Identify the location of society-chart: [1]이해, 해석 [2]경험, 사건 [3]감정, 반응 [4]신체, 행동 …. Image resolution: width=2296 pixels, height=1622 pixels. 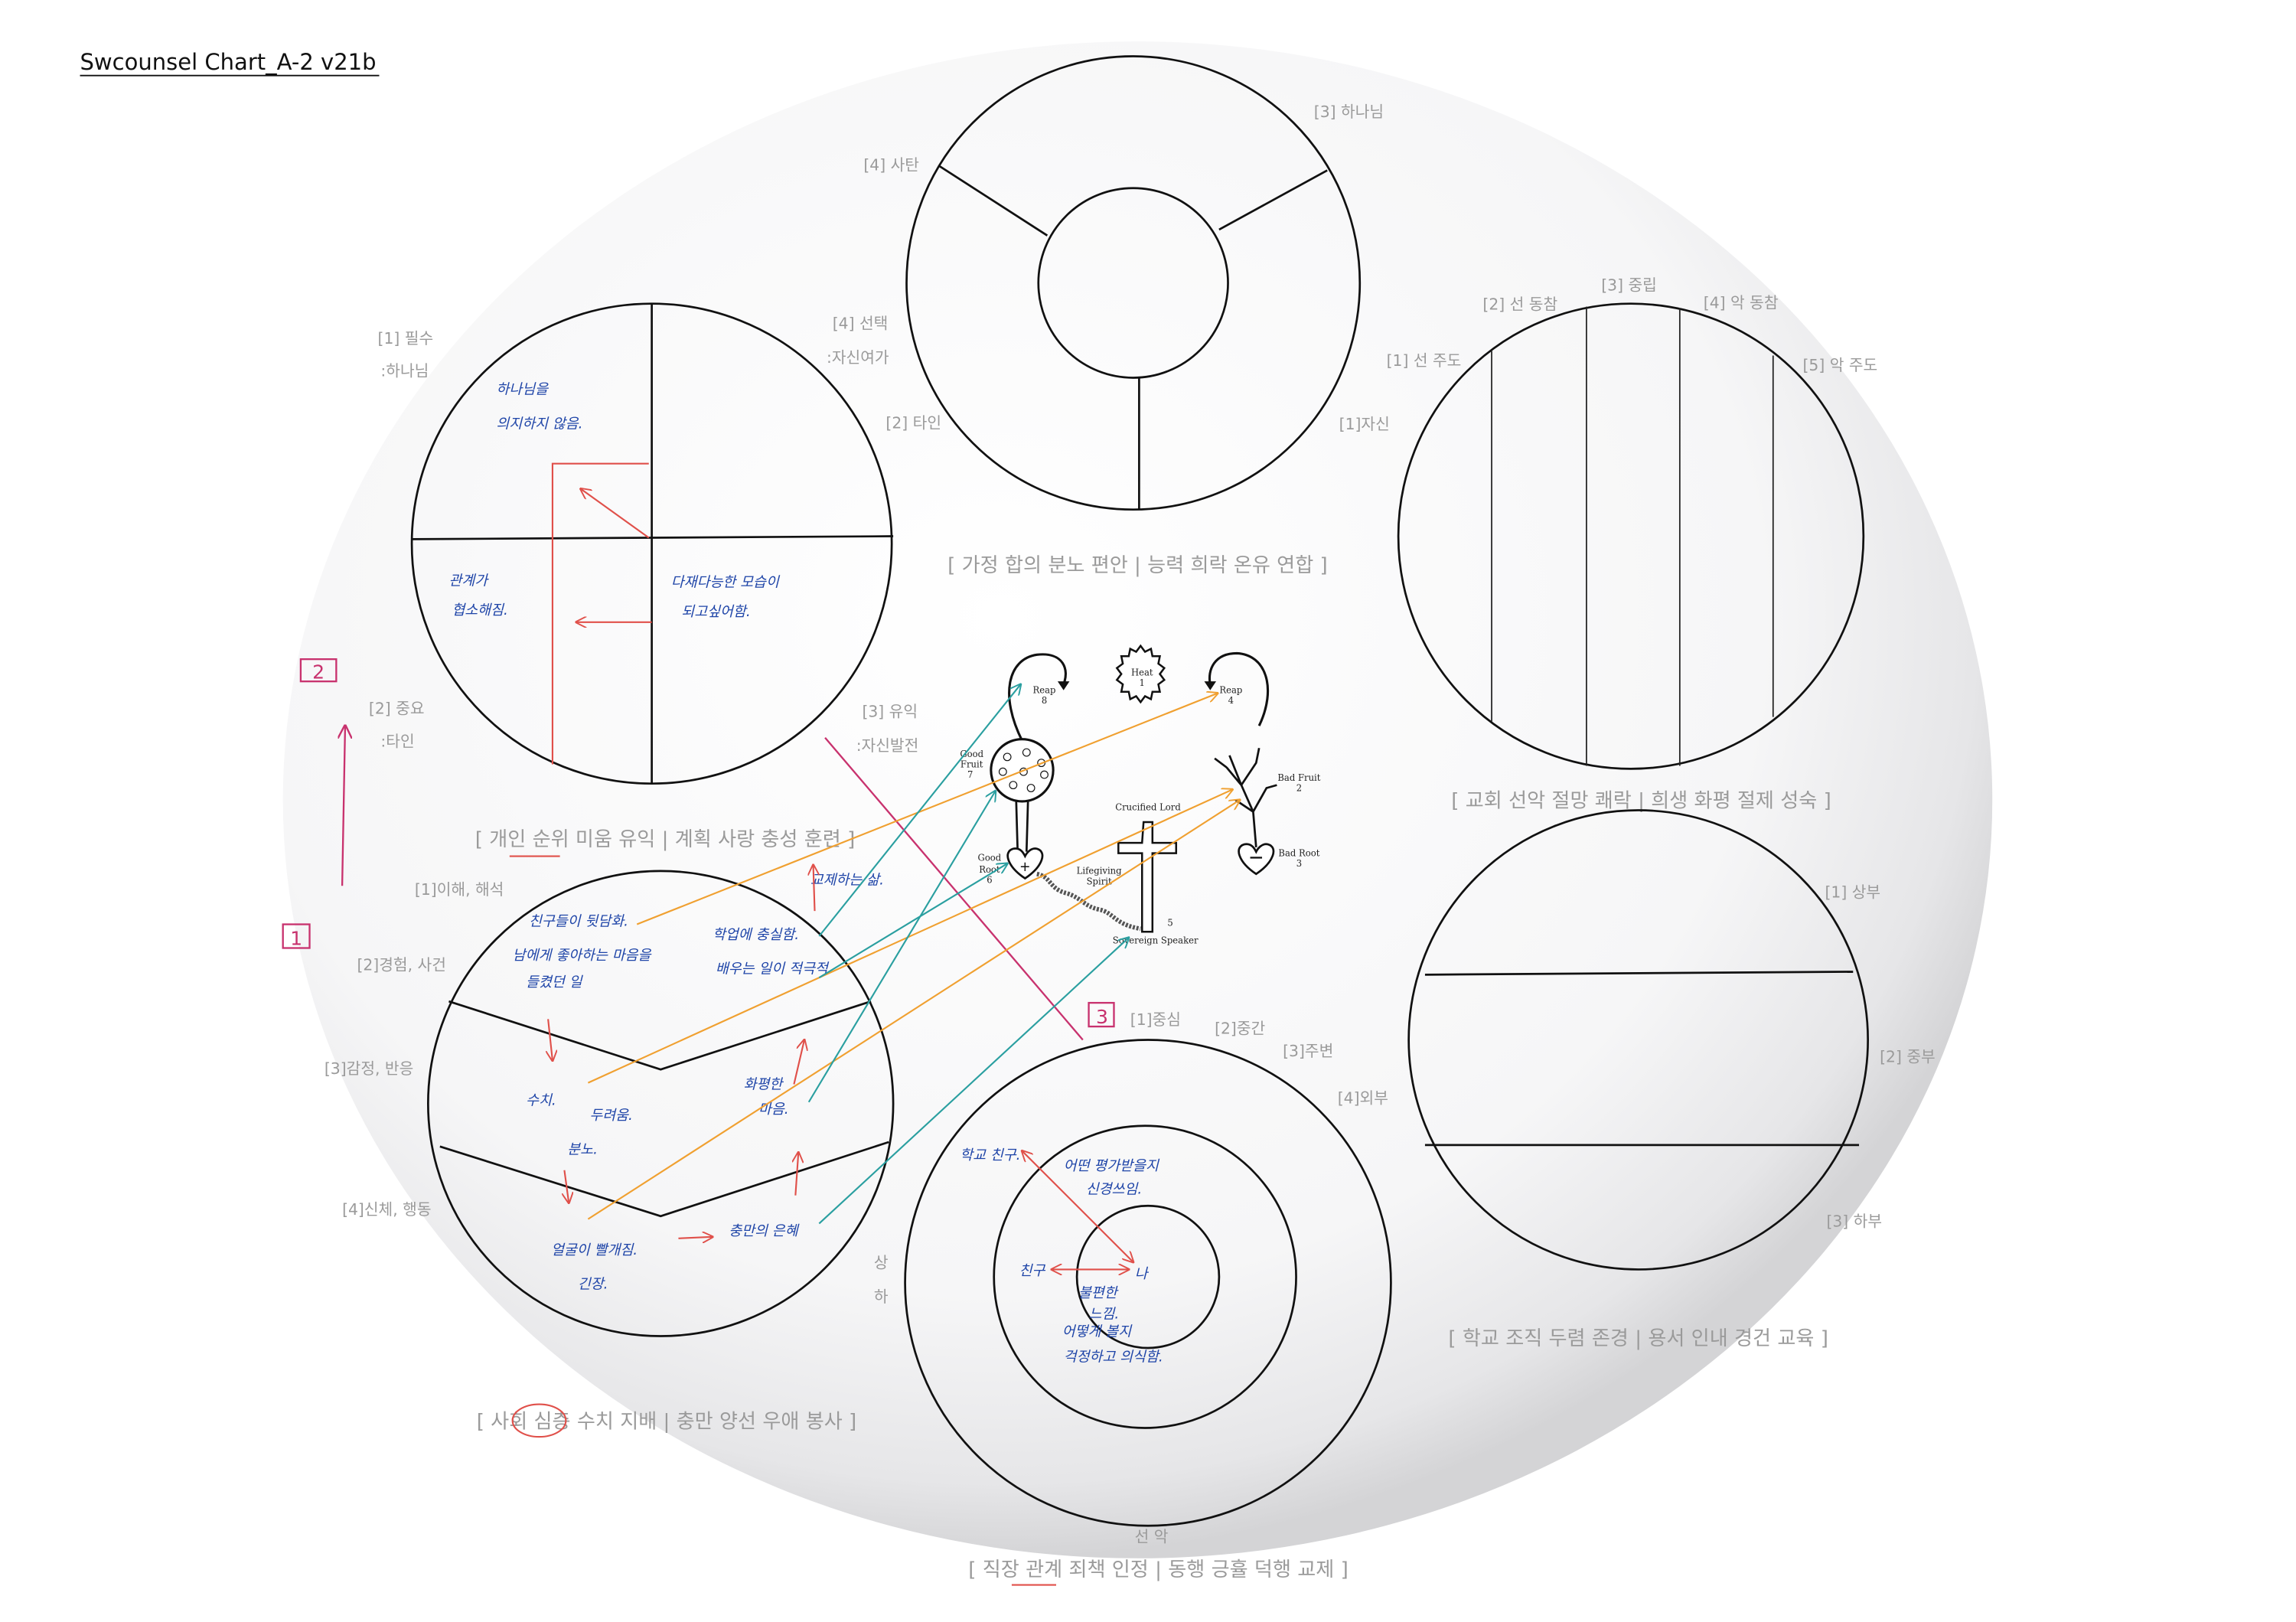
(610, 1151).